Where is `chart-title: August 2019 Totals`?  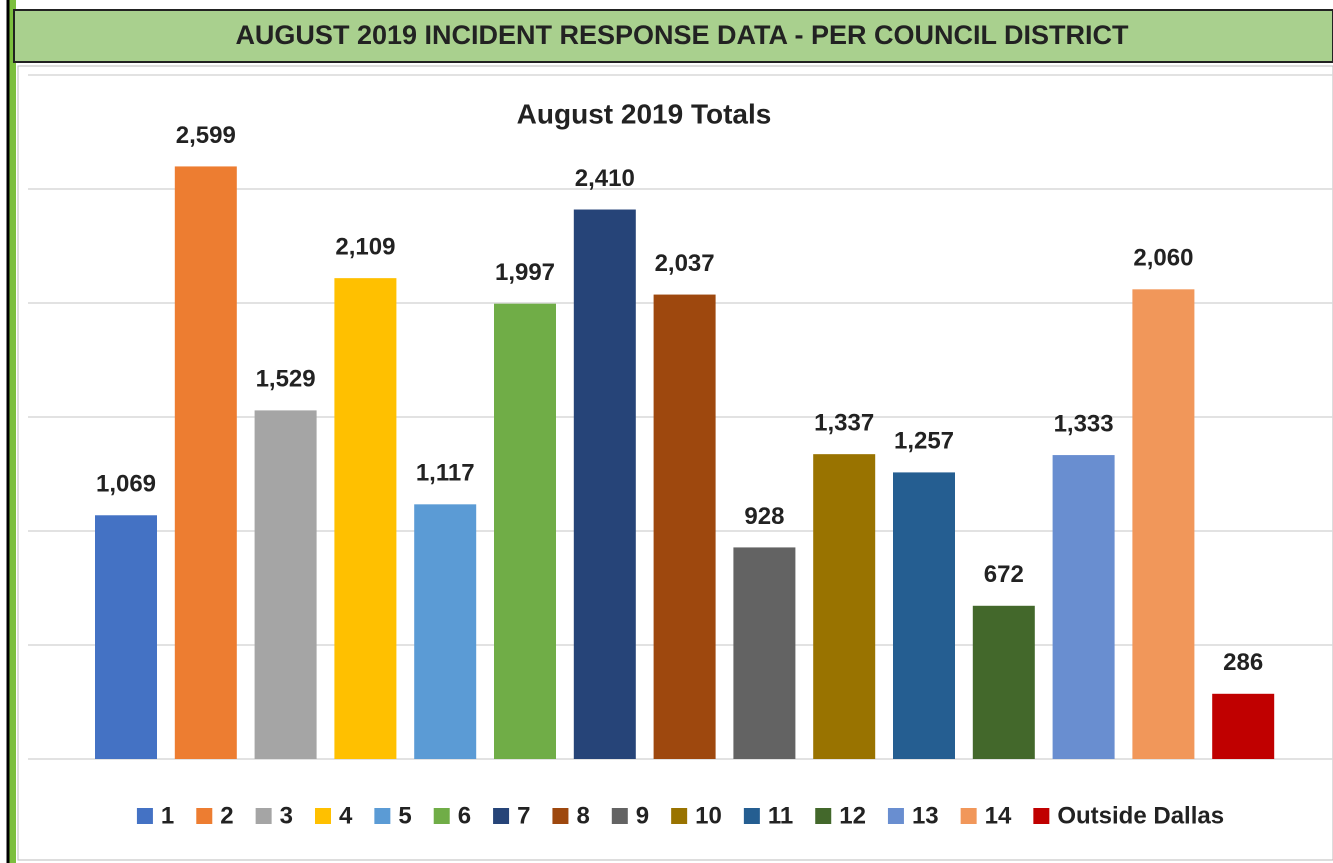
chart-title: August 2019 Totals is located at coordinates (644, 113).